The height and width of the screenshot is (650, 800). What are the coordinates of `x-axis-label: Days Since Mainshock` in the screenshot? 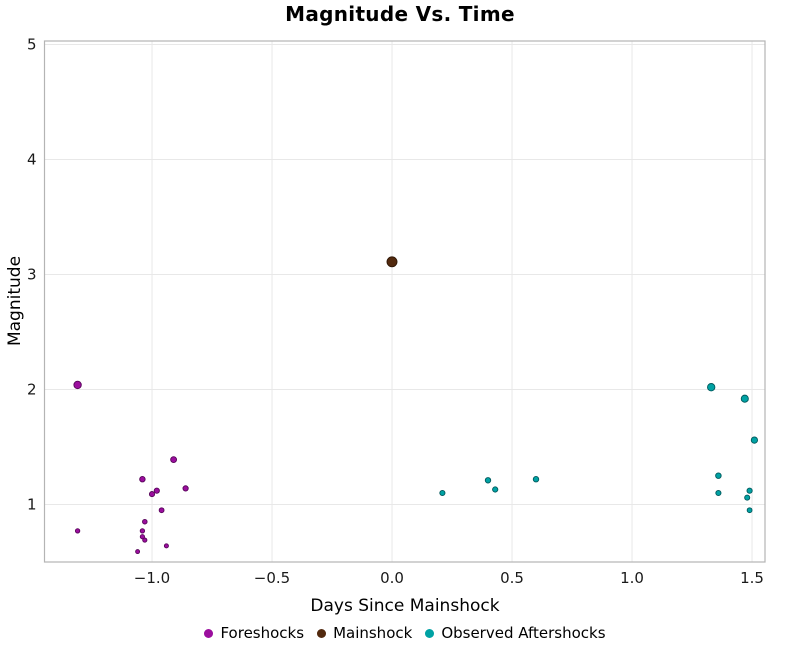 It's located at (405, 606).